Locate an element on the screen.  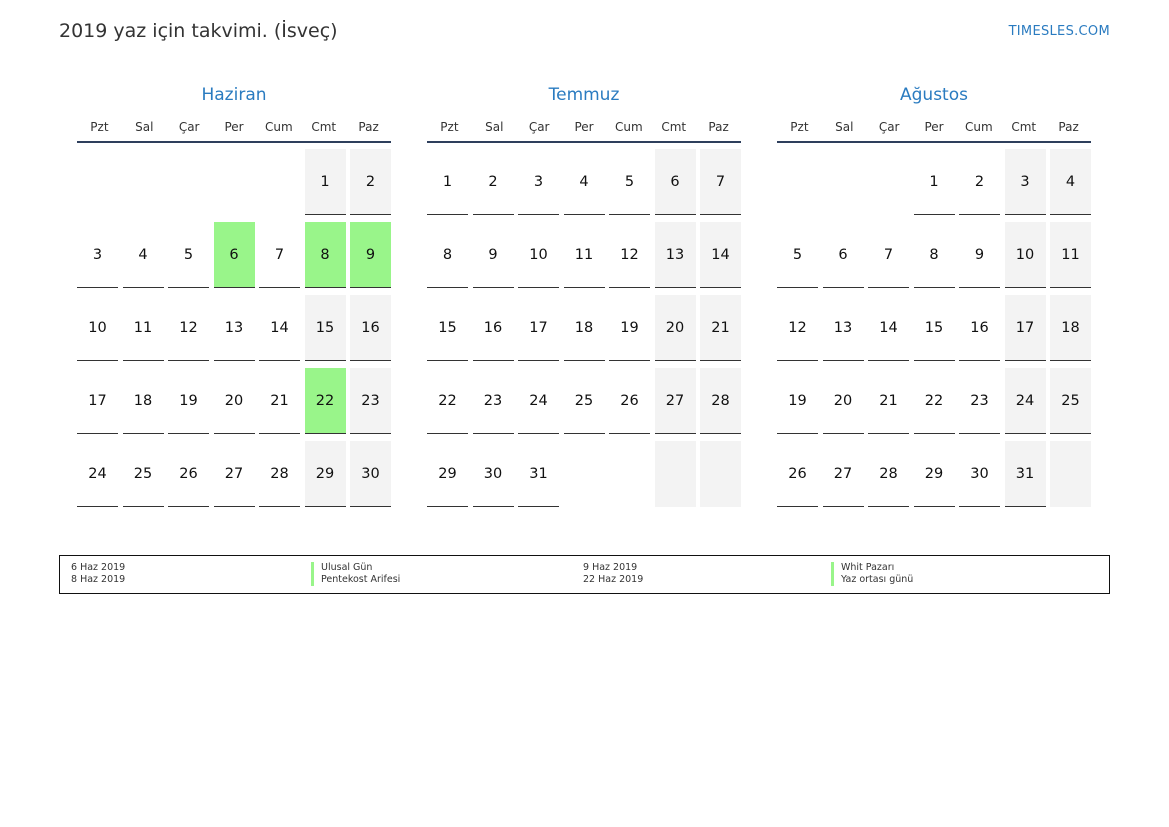
day-cell: 20 is located at coordinates (234, 401).